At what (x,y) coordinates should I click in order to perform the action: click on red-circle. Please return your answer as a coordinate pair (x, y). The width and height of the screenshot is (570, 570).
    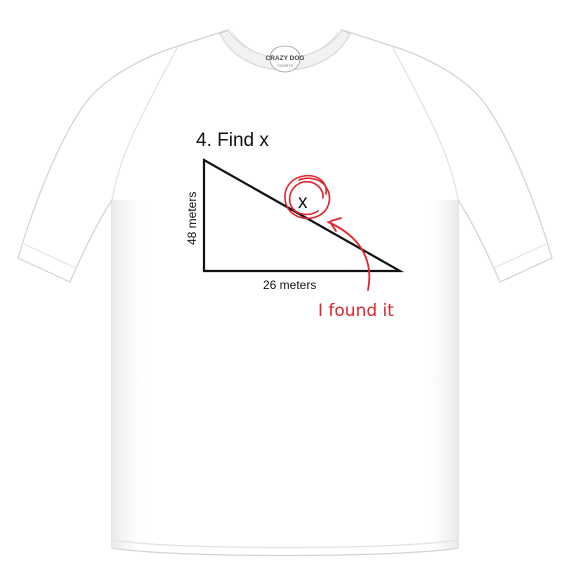
    Looking at the image, I should click on (307, 197).